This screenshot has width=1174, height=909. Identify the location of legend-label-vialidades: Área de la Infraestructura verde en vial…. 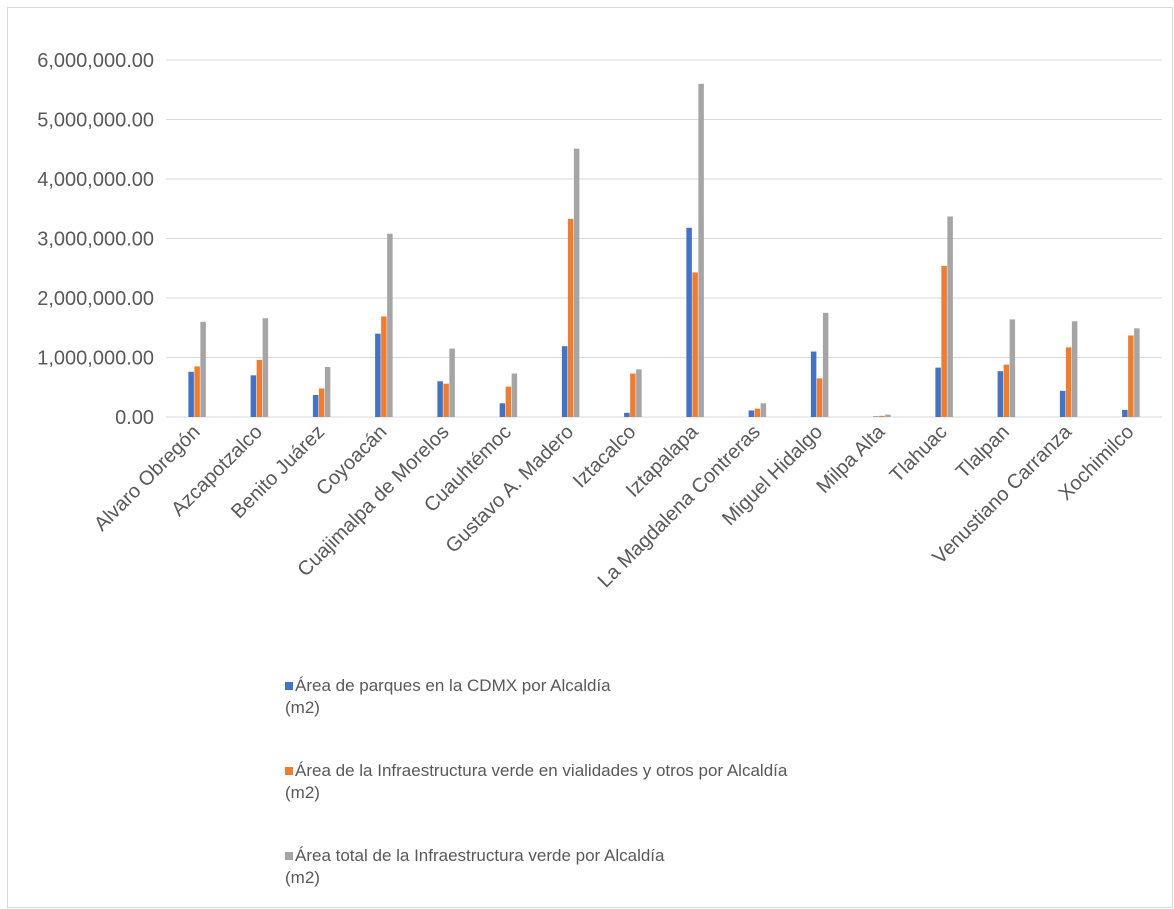
(541, 770).